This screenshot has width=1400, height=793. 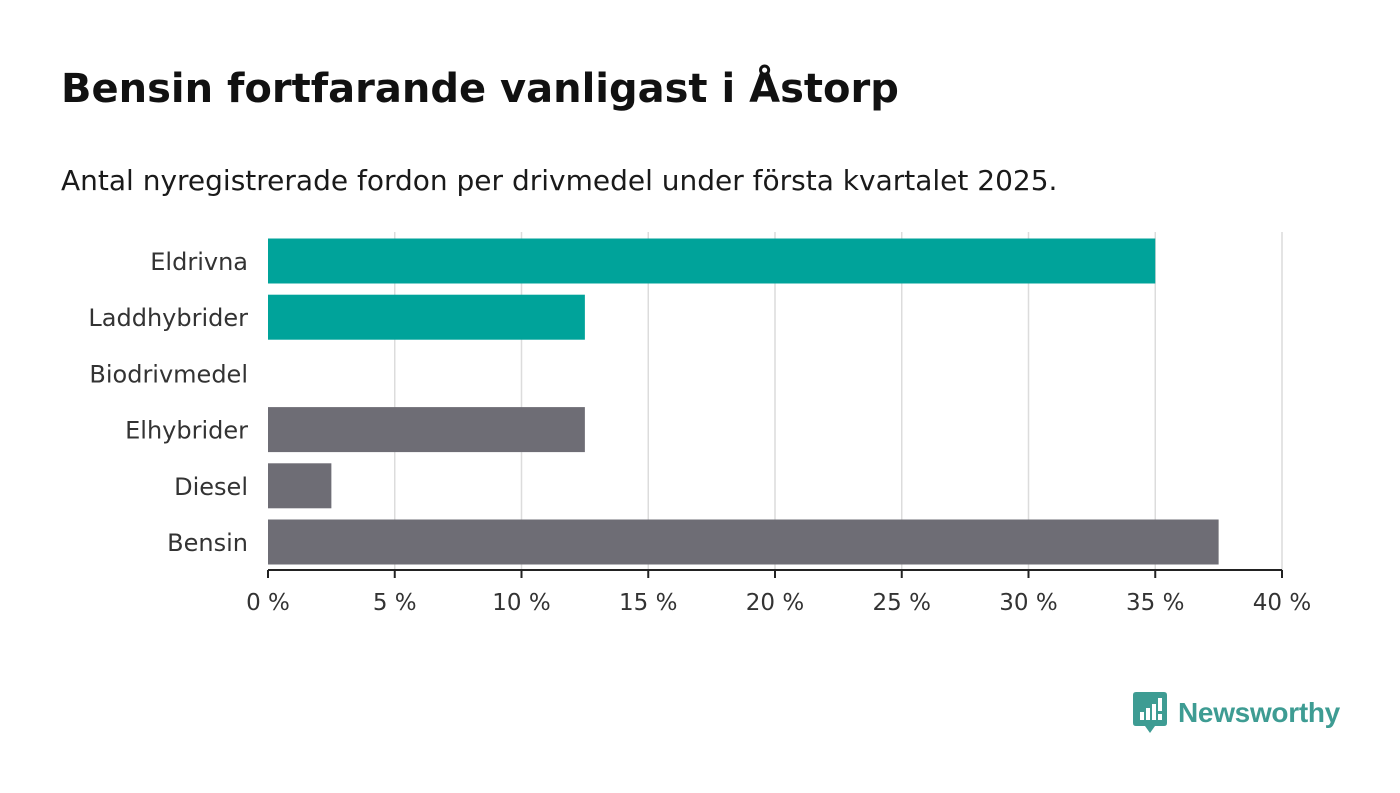 What do you see at coordinates (1259, 712) in the screenshot?
I see `brand-name: Newsworthy` at bounding box center [1259, 712].